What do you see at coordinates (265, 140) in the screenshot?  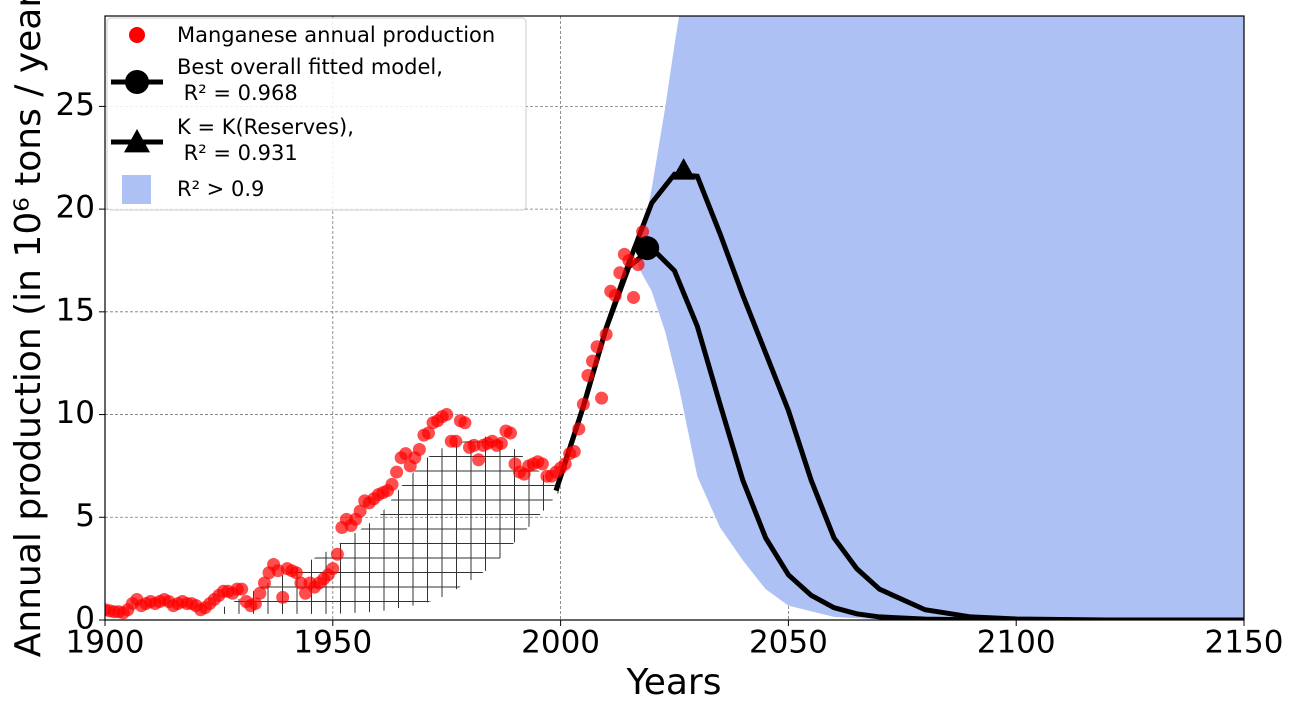 I see `legend-label: K = K(Reserves), R² = 0.931` at bounding box center [265, 140].